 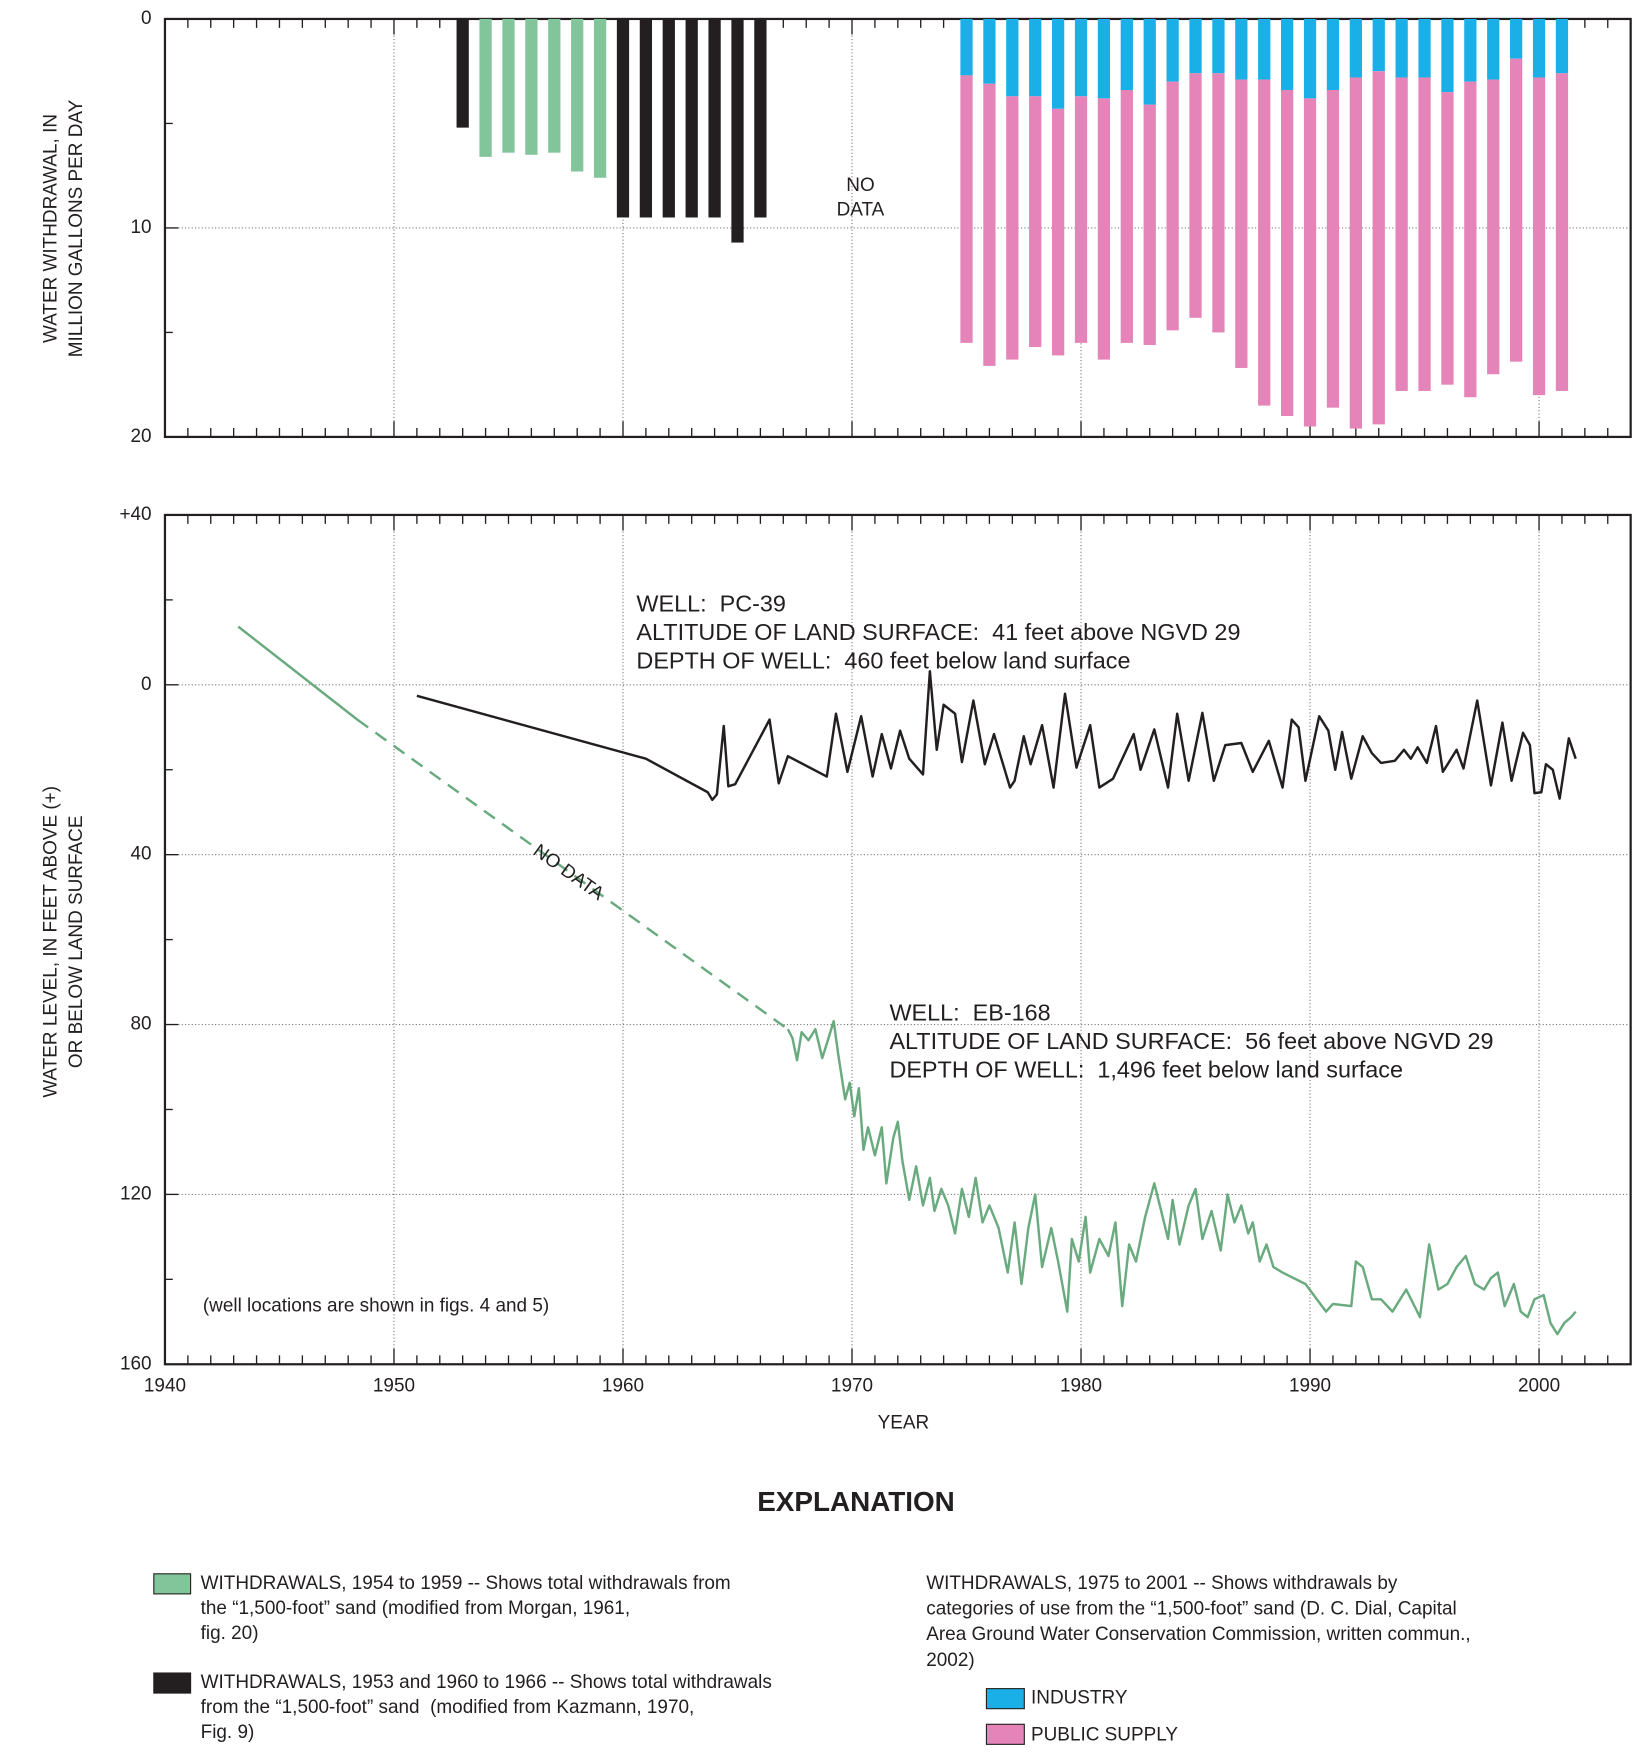 What do you see at coordinates (76, 942) in the screenshot?
I see `y-axis-label: OR BELOW LAND SURFACE` at bounding box center [76, 942].